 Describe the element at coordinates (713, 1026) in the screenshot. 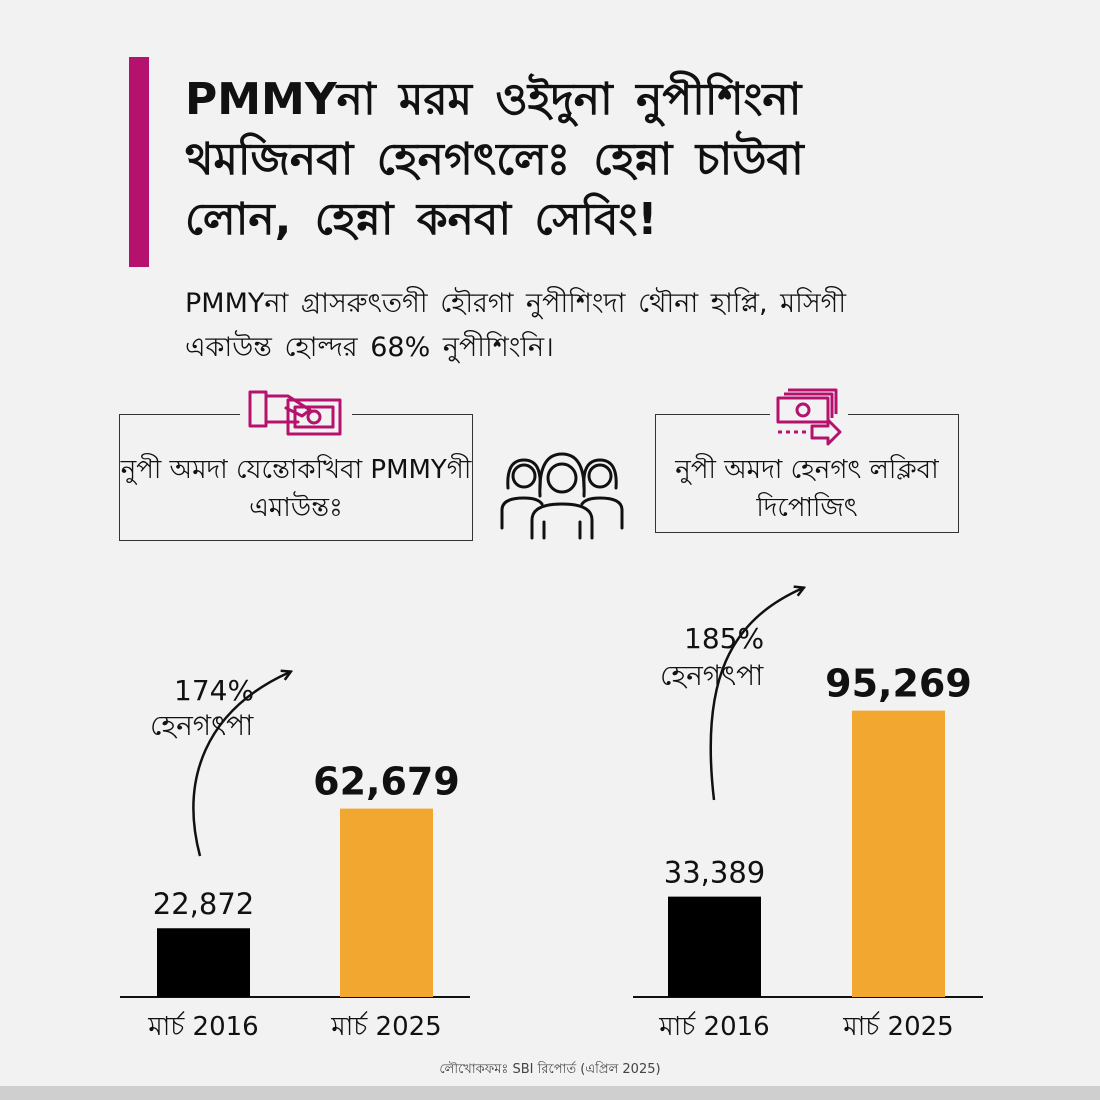

I see `chart-1-tick-label-0: মার্চ 2016` at that location.